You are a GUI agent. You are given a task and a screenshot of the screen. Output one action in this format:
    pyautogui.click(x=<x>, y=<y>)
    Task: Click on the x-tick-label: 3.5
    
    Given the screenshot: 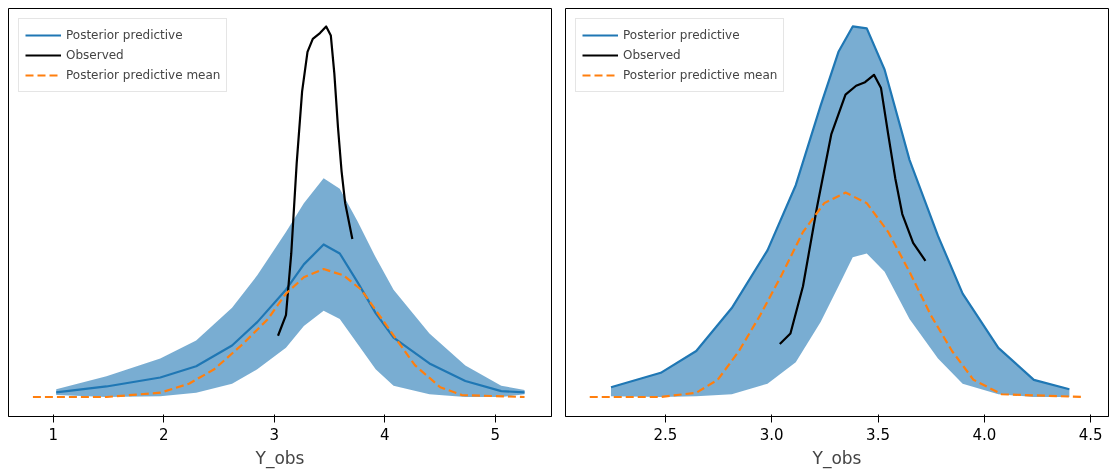 What is the action you would take?
    pyautogui.click(x=878, y=434)
    